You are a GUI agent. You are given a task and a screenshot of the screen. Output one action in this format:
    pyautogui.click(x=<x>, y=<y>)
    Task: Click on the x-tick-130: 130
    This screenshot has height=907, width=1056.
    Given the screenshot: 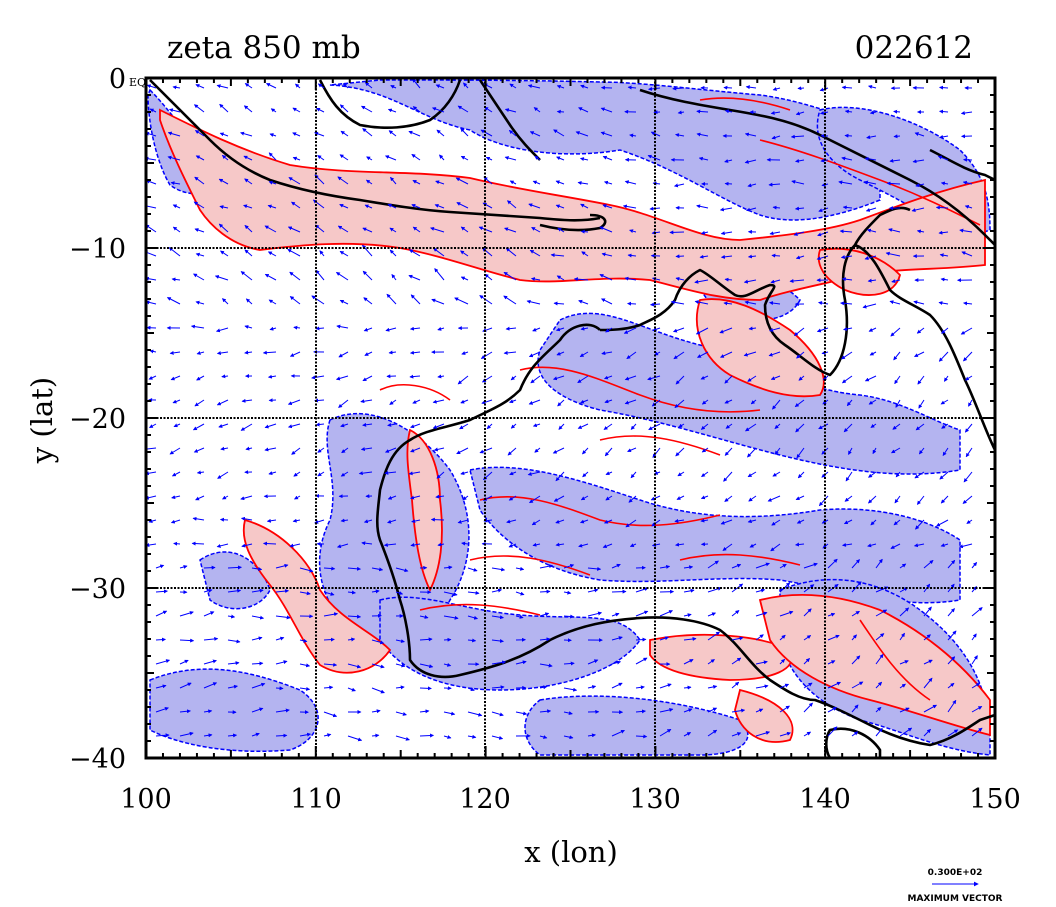 What is the action you would take?
    pyautogui.click(x=655, y=799)
    